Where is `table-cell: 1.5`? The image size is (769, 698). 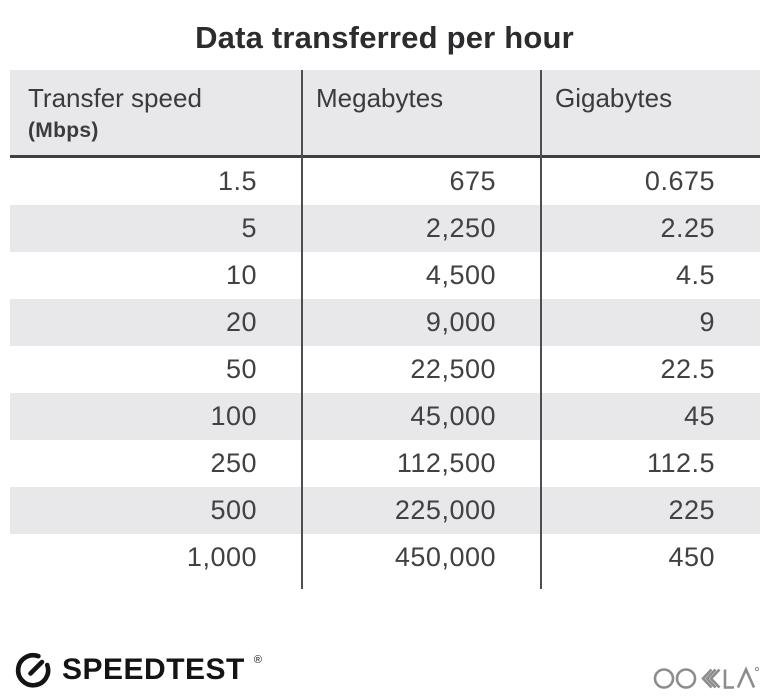 table-cell: 1.5 is located at coordinates (237, 181).